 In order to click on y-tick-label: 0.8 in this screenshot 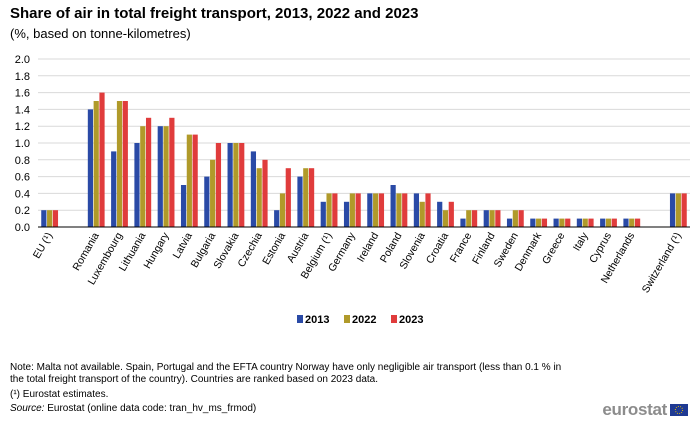, I will do `click(22, 161)`.